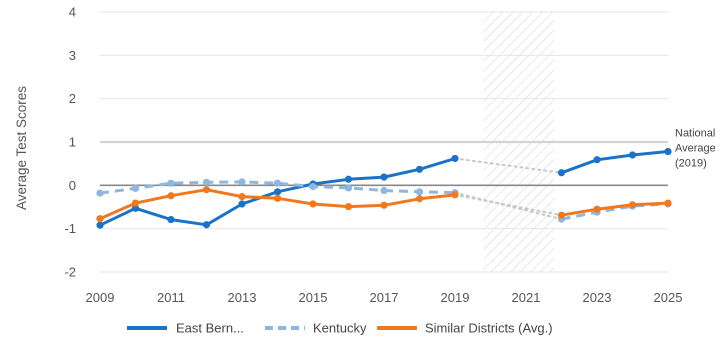 The width and height of the screenshot is (722, 350). I want to click on y-axis-label: Average Test Scores, so click(21, 148).